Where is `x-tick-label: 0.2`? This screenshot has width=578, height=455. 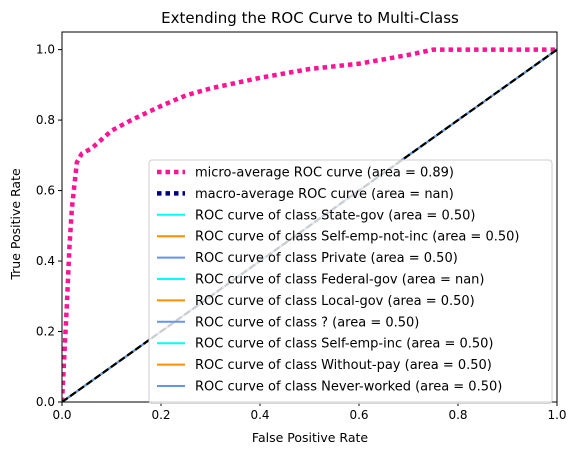 x-tick-label: 0.2 is located at coordinates (160, 415).